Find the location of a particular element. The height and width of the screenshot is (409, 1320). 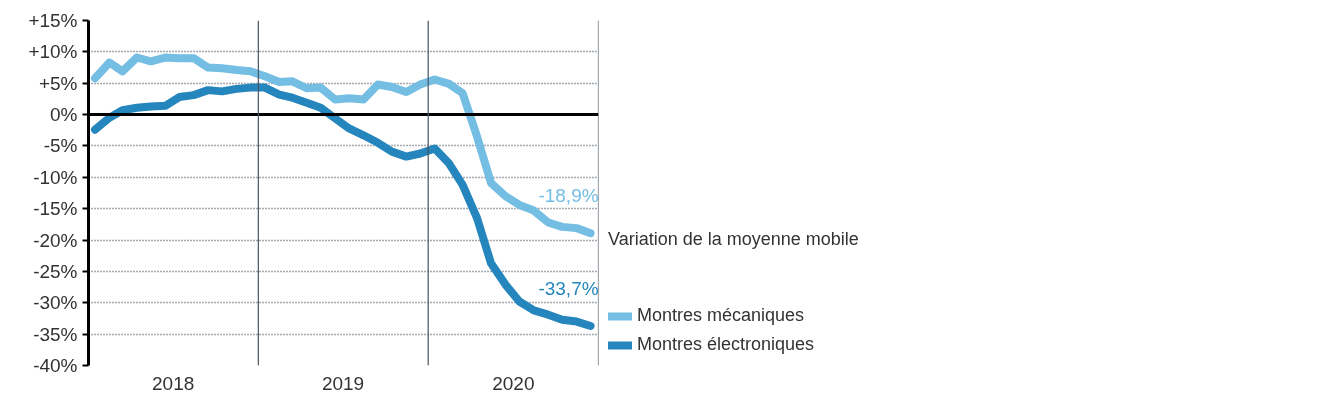

legend-label: Montres mécaniques is located at coordinates (721, 315).